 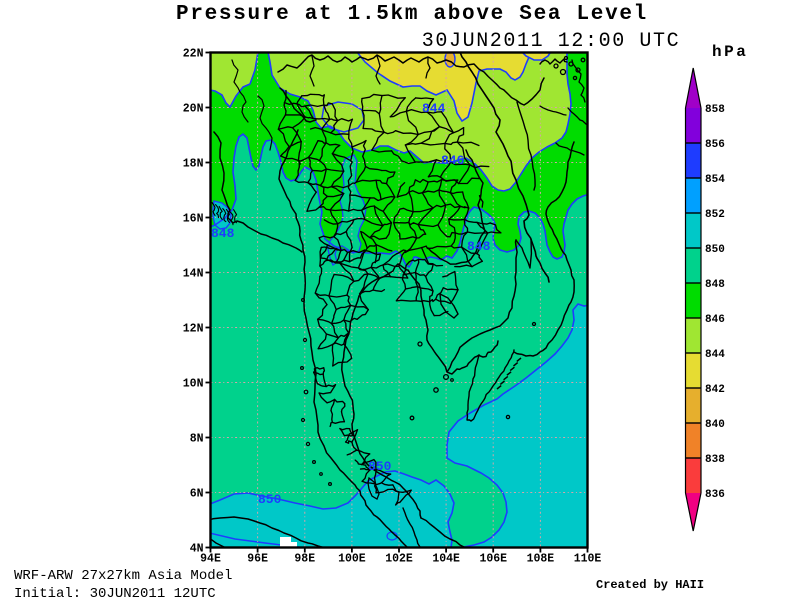 I want to click on svg-text: 6N, so click(x=197, y=494).